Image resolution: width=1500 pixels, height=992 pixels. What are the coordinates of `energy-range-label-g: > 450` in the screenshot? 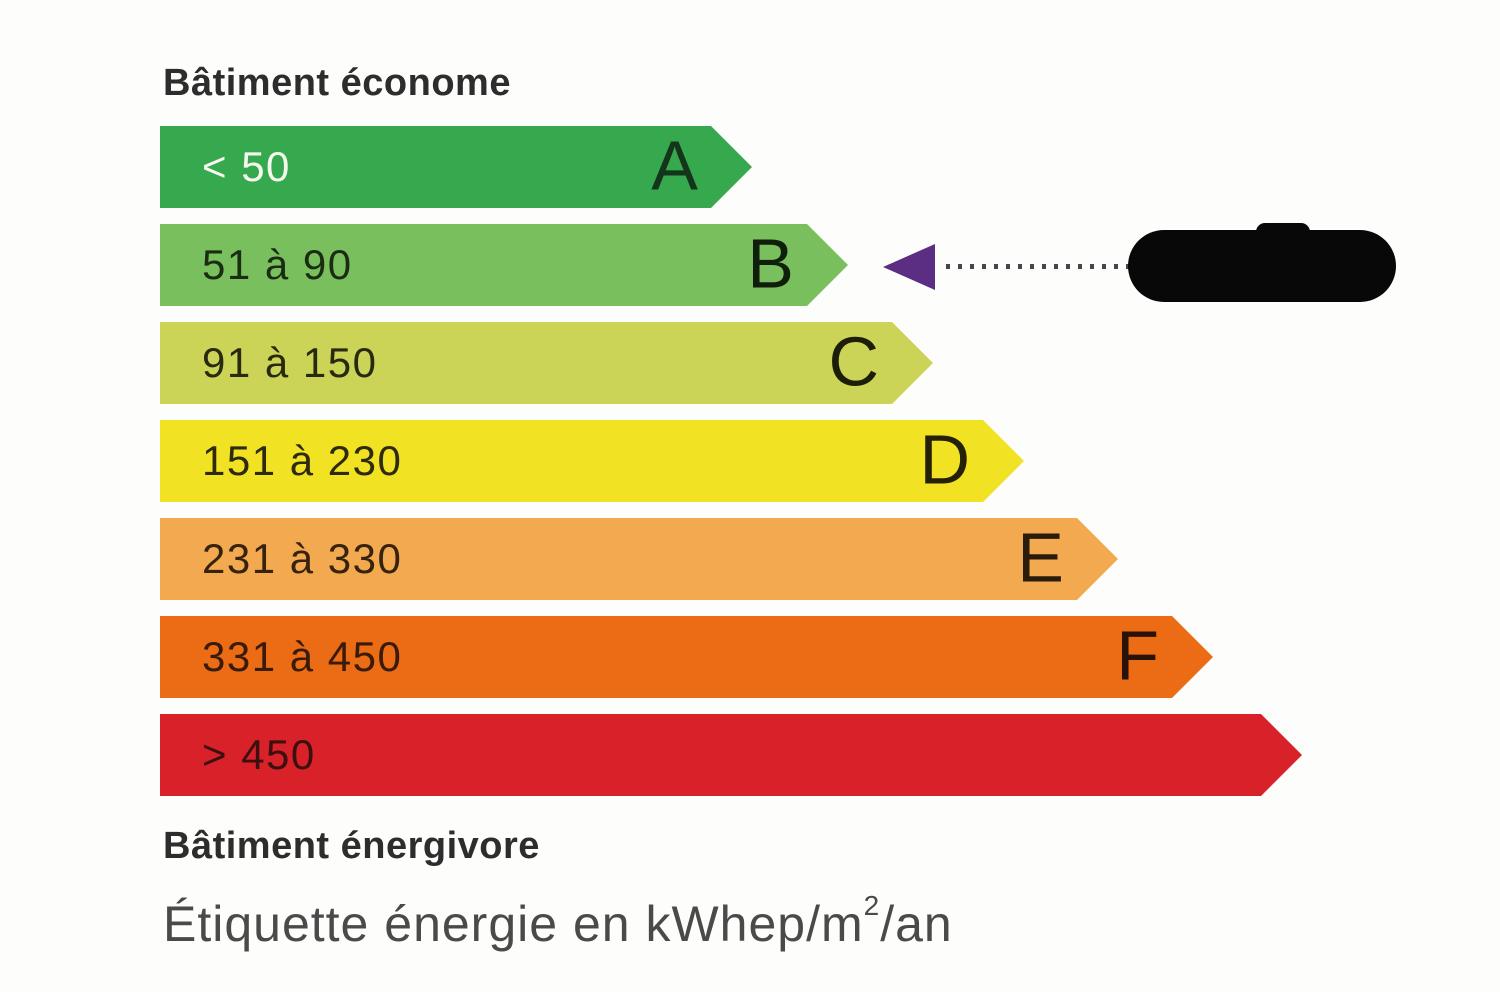 It's located at (259, 754).